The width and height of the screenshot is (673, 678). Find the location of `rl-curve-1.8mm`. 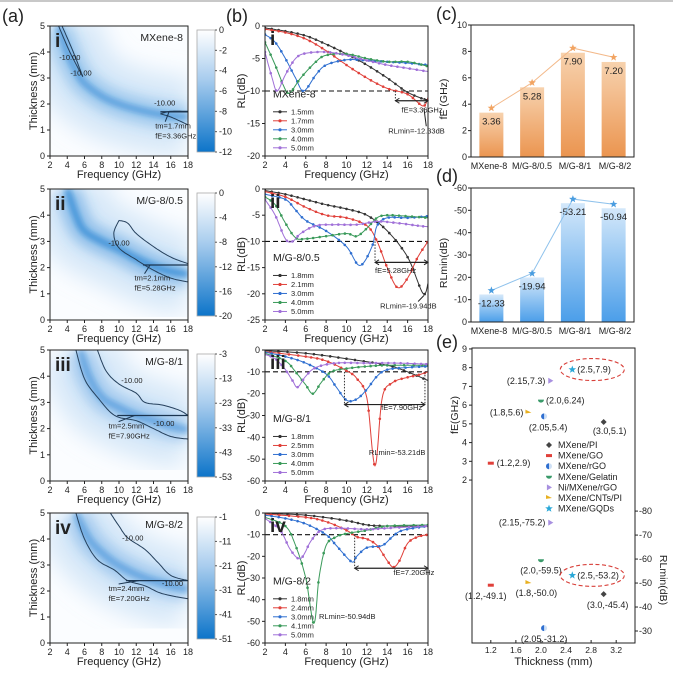

rl-curve-1.8mm is located at coordinates (346, 242).